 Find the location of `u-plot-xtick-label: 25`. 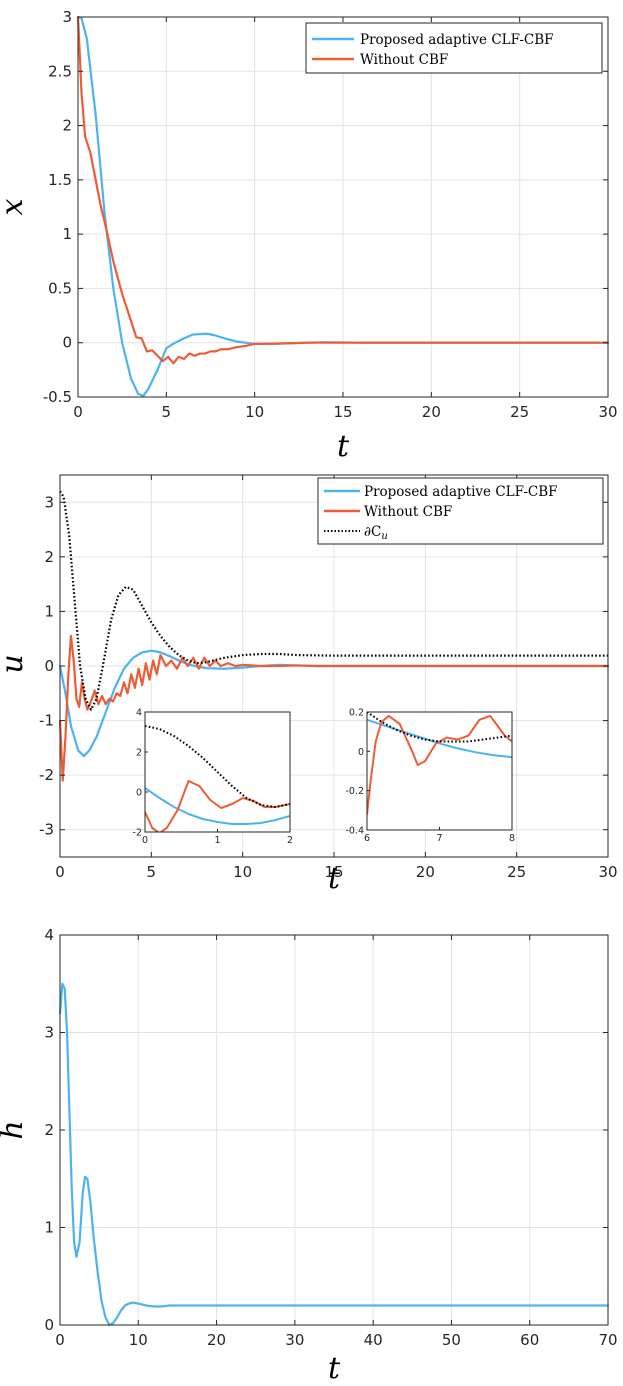

u-plot-xtick-label: 25 is located at coordinates (516, 872).